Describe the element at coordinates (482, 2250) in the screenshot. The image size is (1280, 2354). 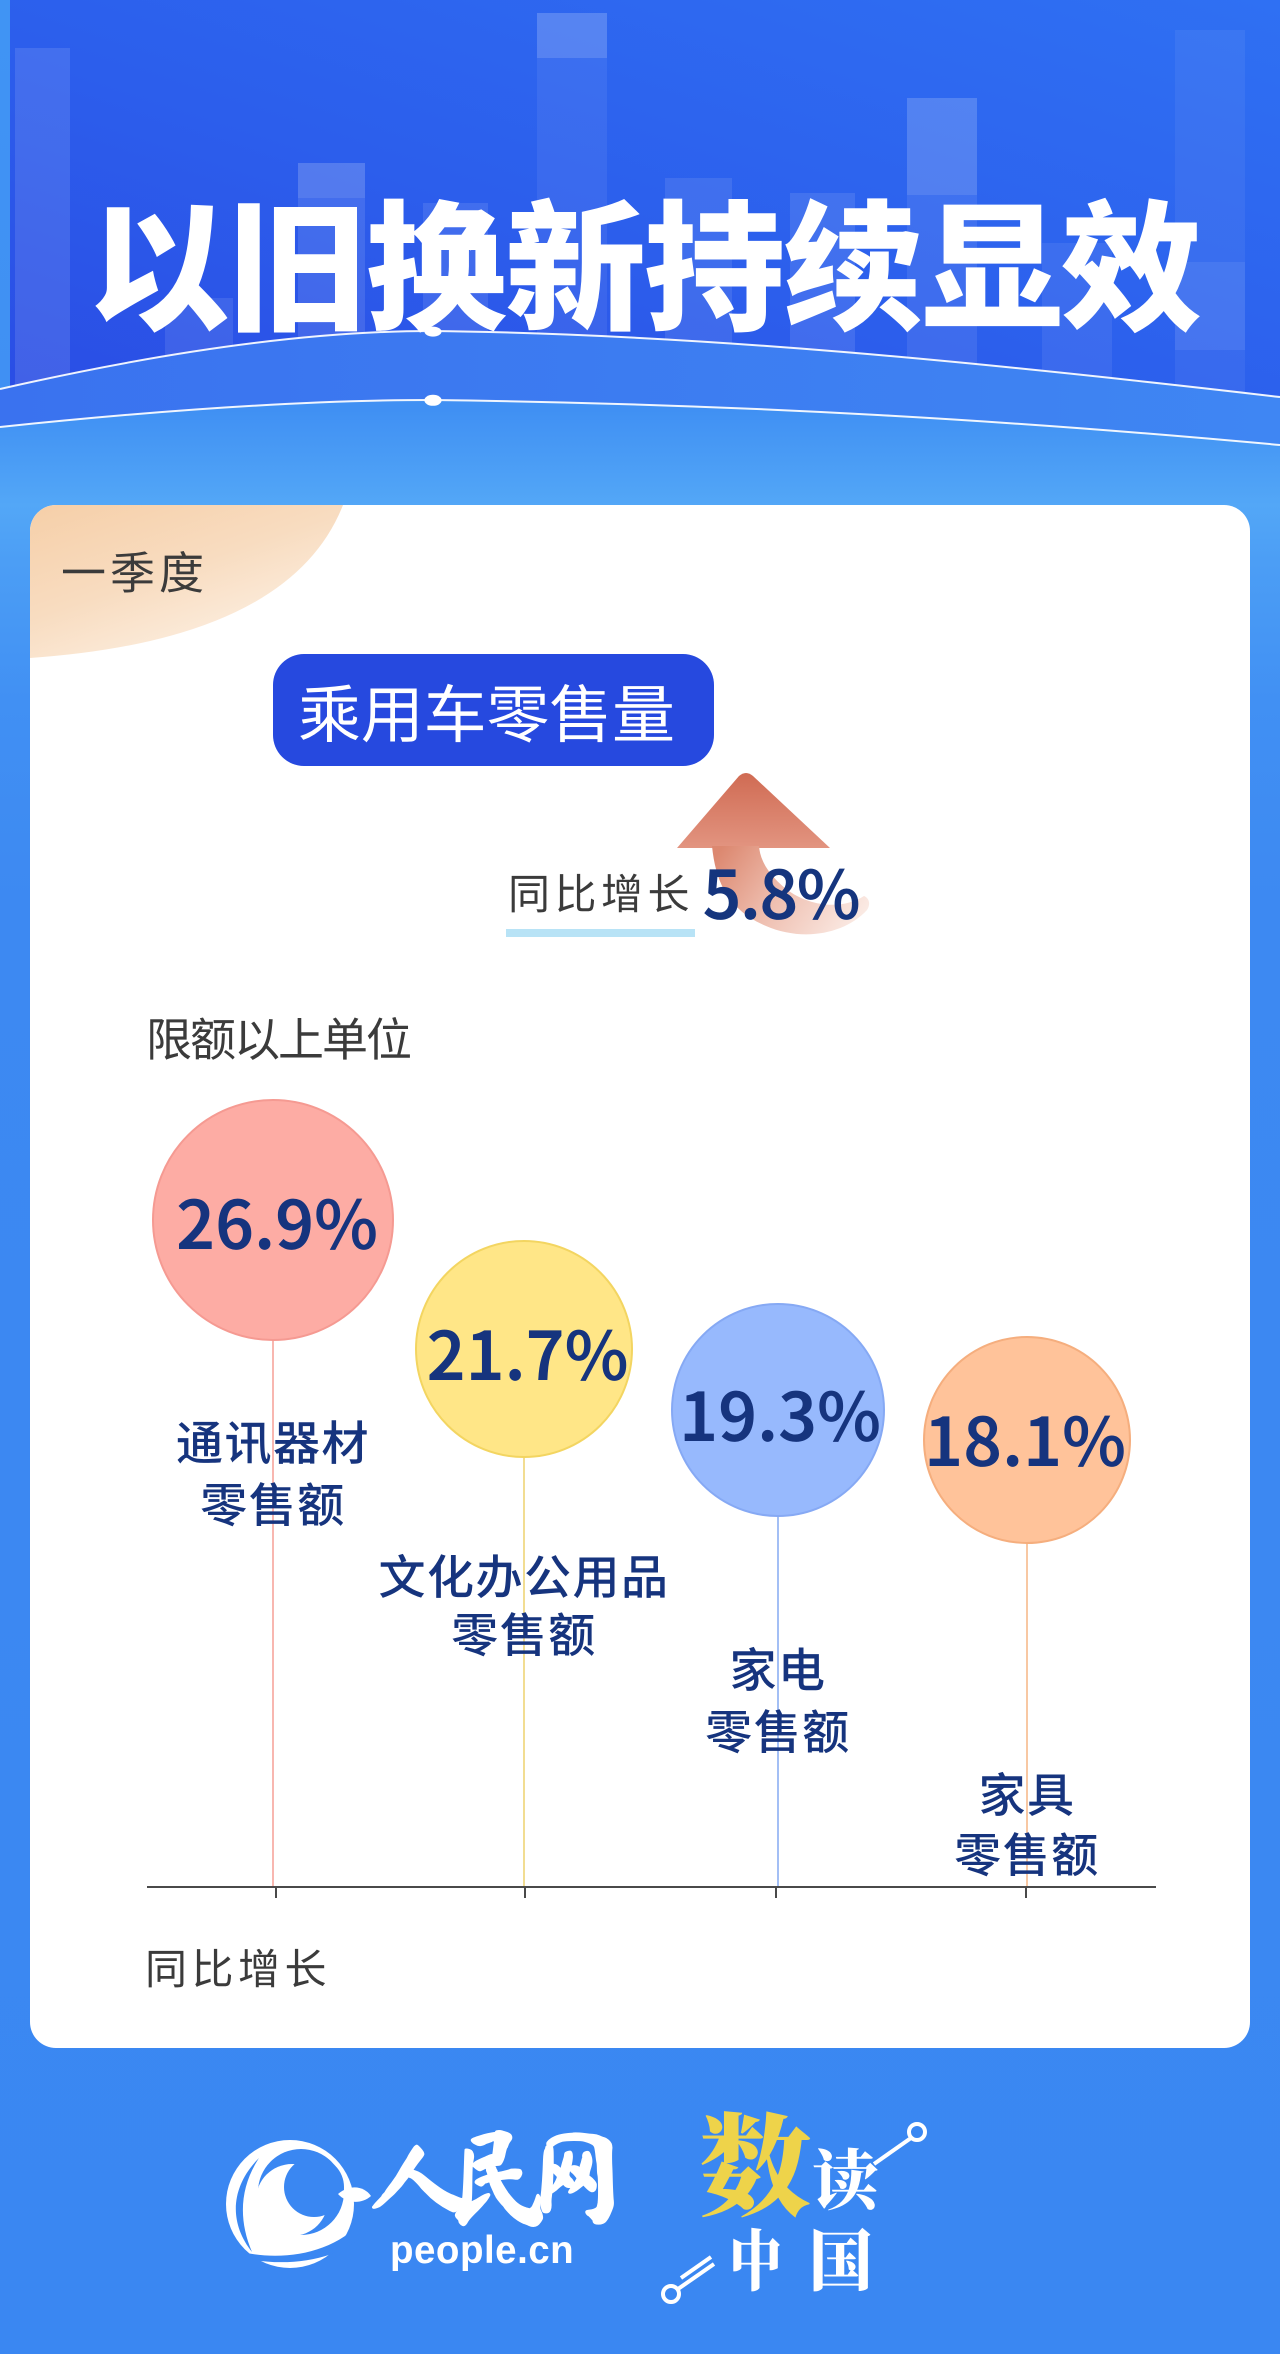
I see `svg-text: people.cn` at that location.